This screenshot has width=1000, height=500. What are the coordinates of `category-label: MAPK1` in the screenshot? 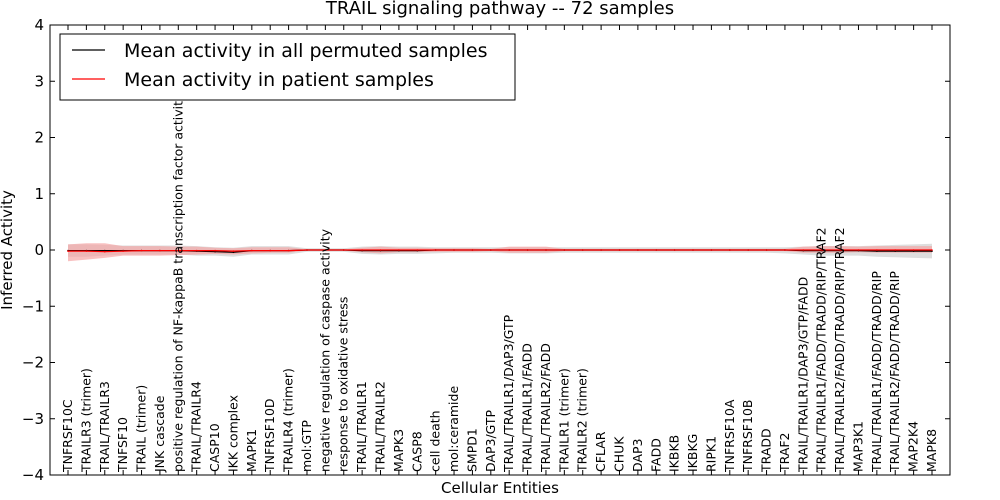 It's located at (251, 450).